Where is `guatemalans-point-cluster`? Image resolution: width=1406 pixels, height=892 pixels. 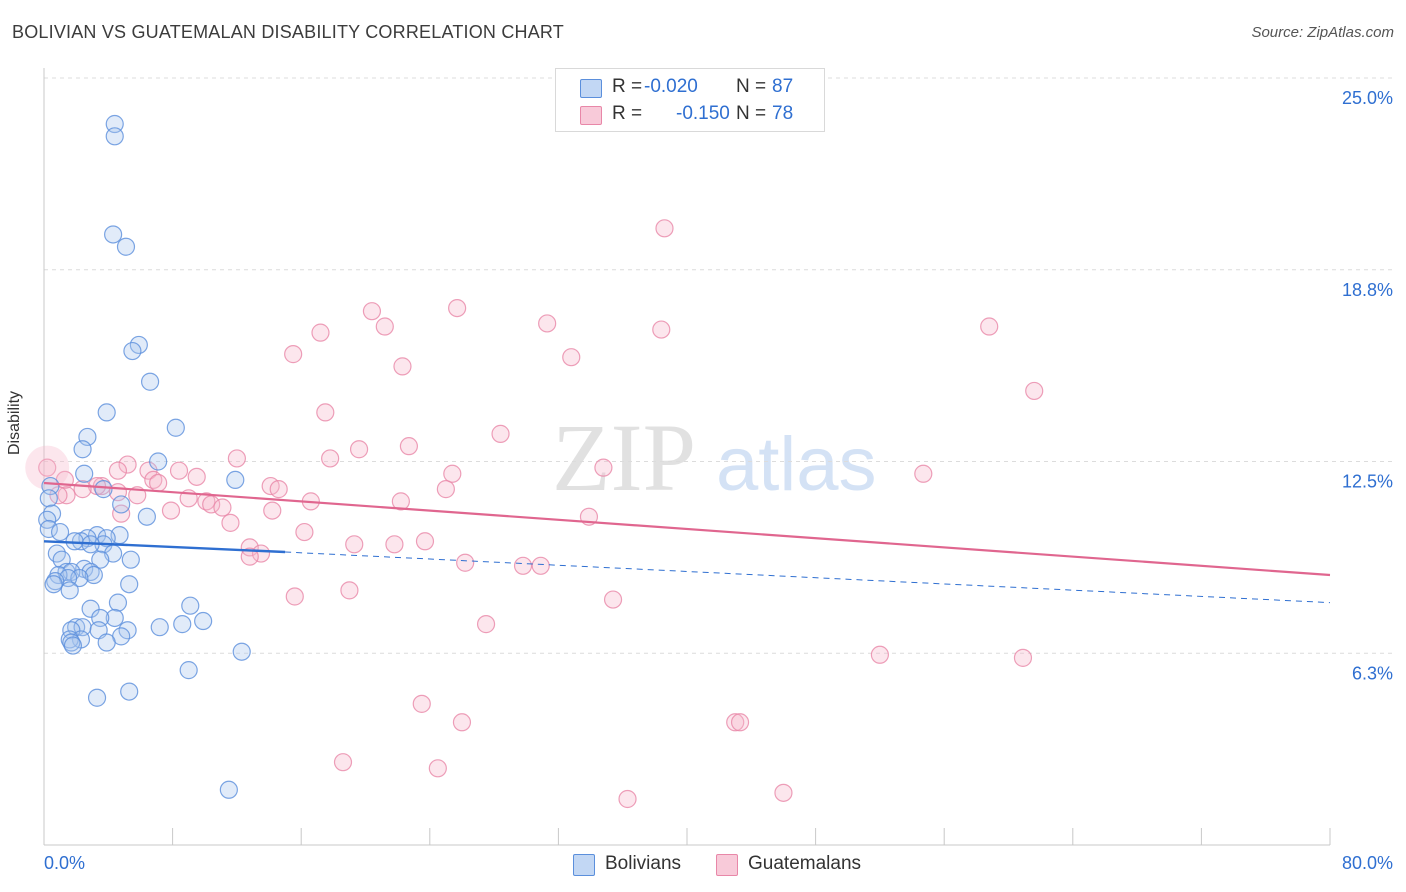 guatemalans-point-cluster is located at coordinates (47, 467).